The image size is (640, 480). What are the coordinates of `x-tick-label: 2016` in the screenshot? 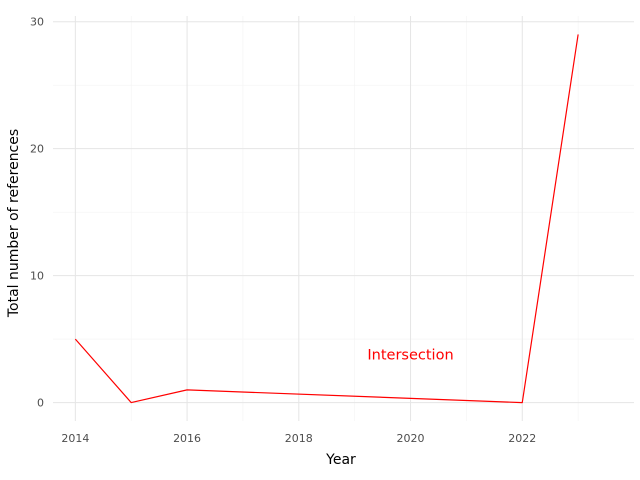 It's located at (187, 438).